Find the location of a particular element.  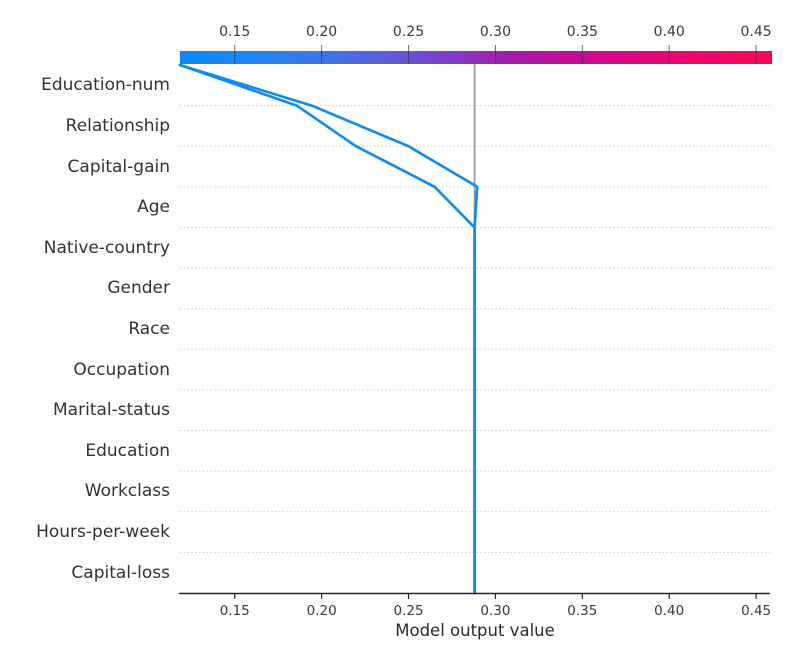

y-feature-label: Education-num is located at coordinates (105, 85).